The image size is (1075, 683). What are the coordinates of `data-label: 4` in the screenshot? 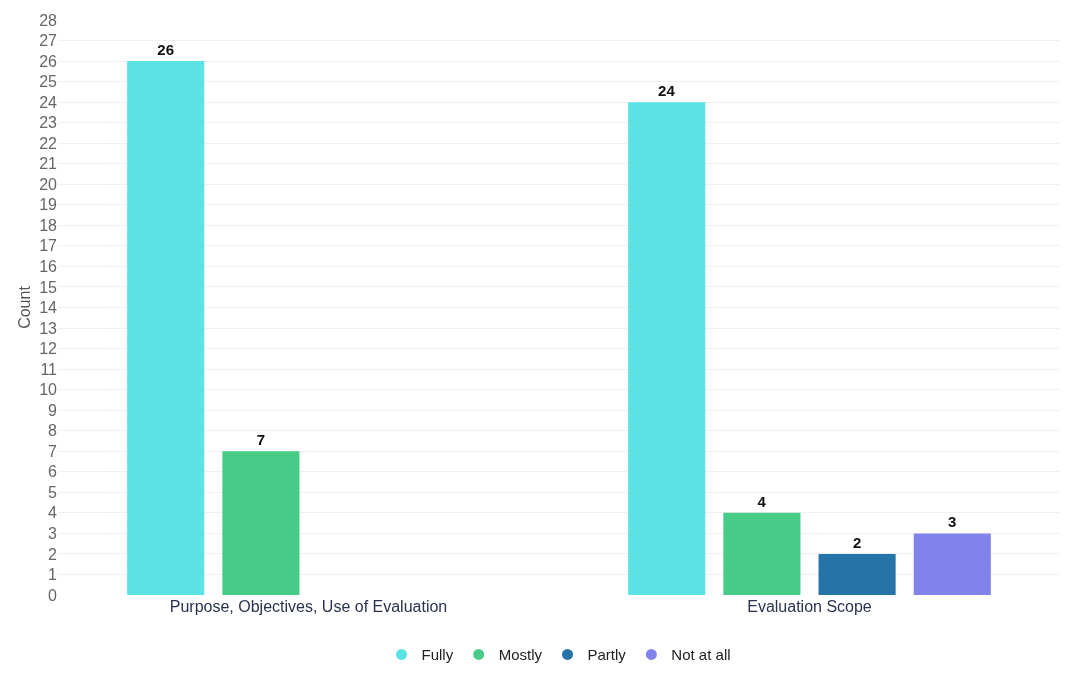 It's located at (762, 501).